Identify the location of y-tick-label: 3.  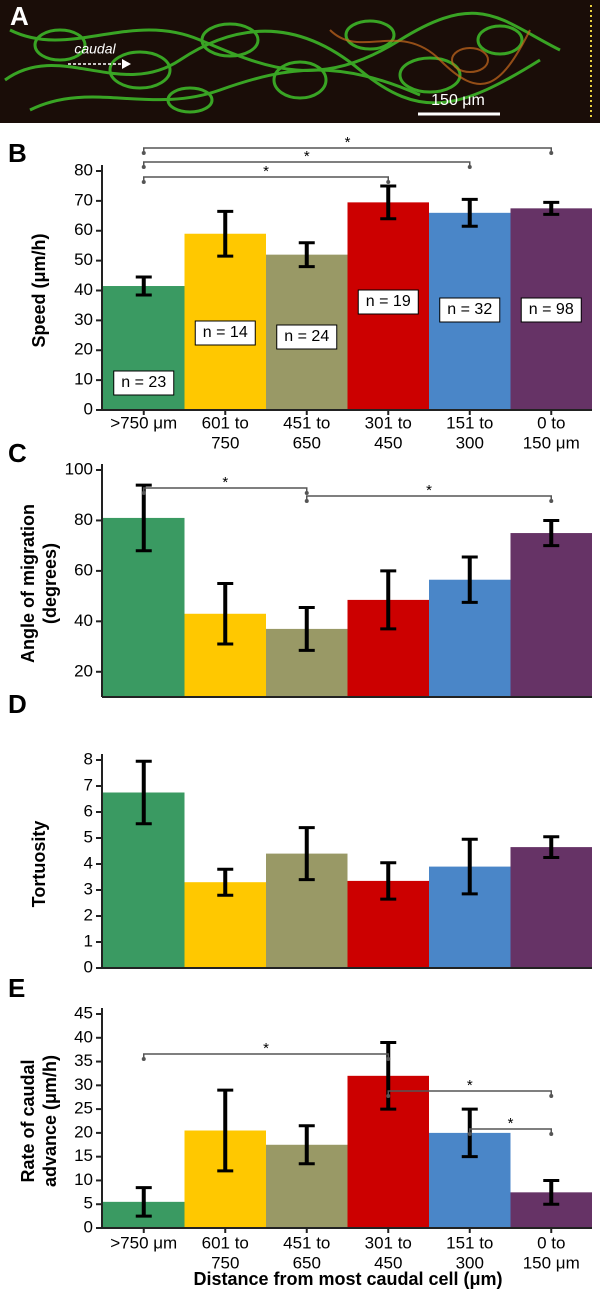
(88, 888).